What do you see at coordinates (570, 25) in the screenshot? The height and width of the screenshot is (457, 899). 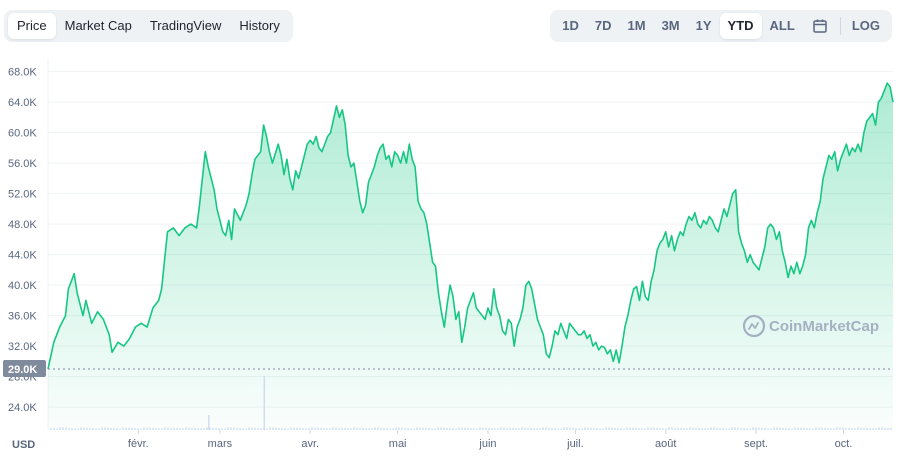 I see `range-1d: 1D` at bounding box center [570, 25].